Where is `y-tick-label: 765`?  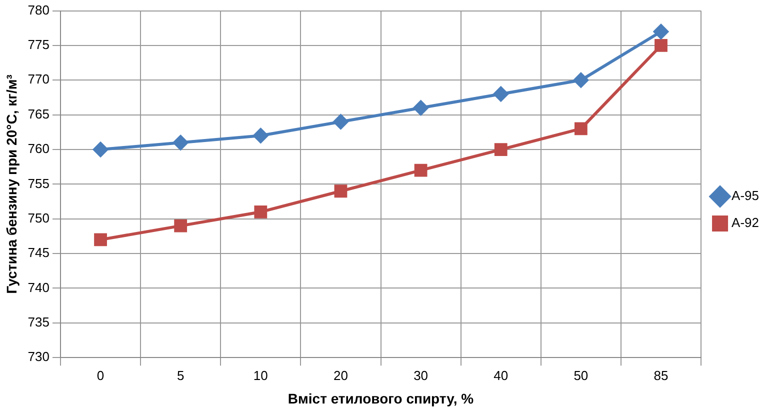 y-tick-label: 765 is located at coordinates (39, 114).